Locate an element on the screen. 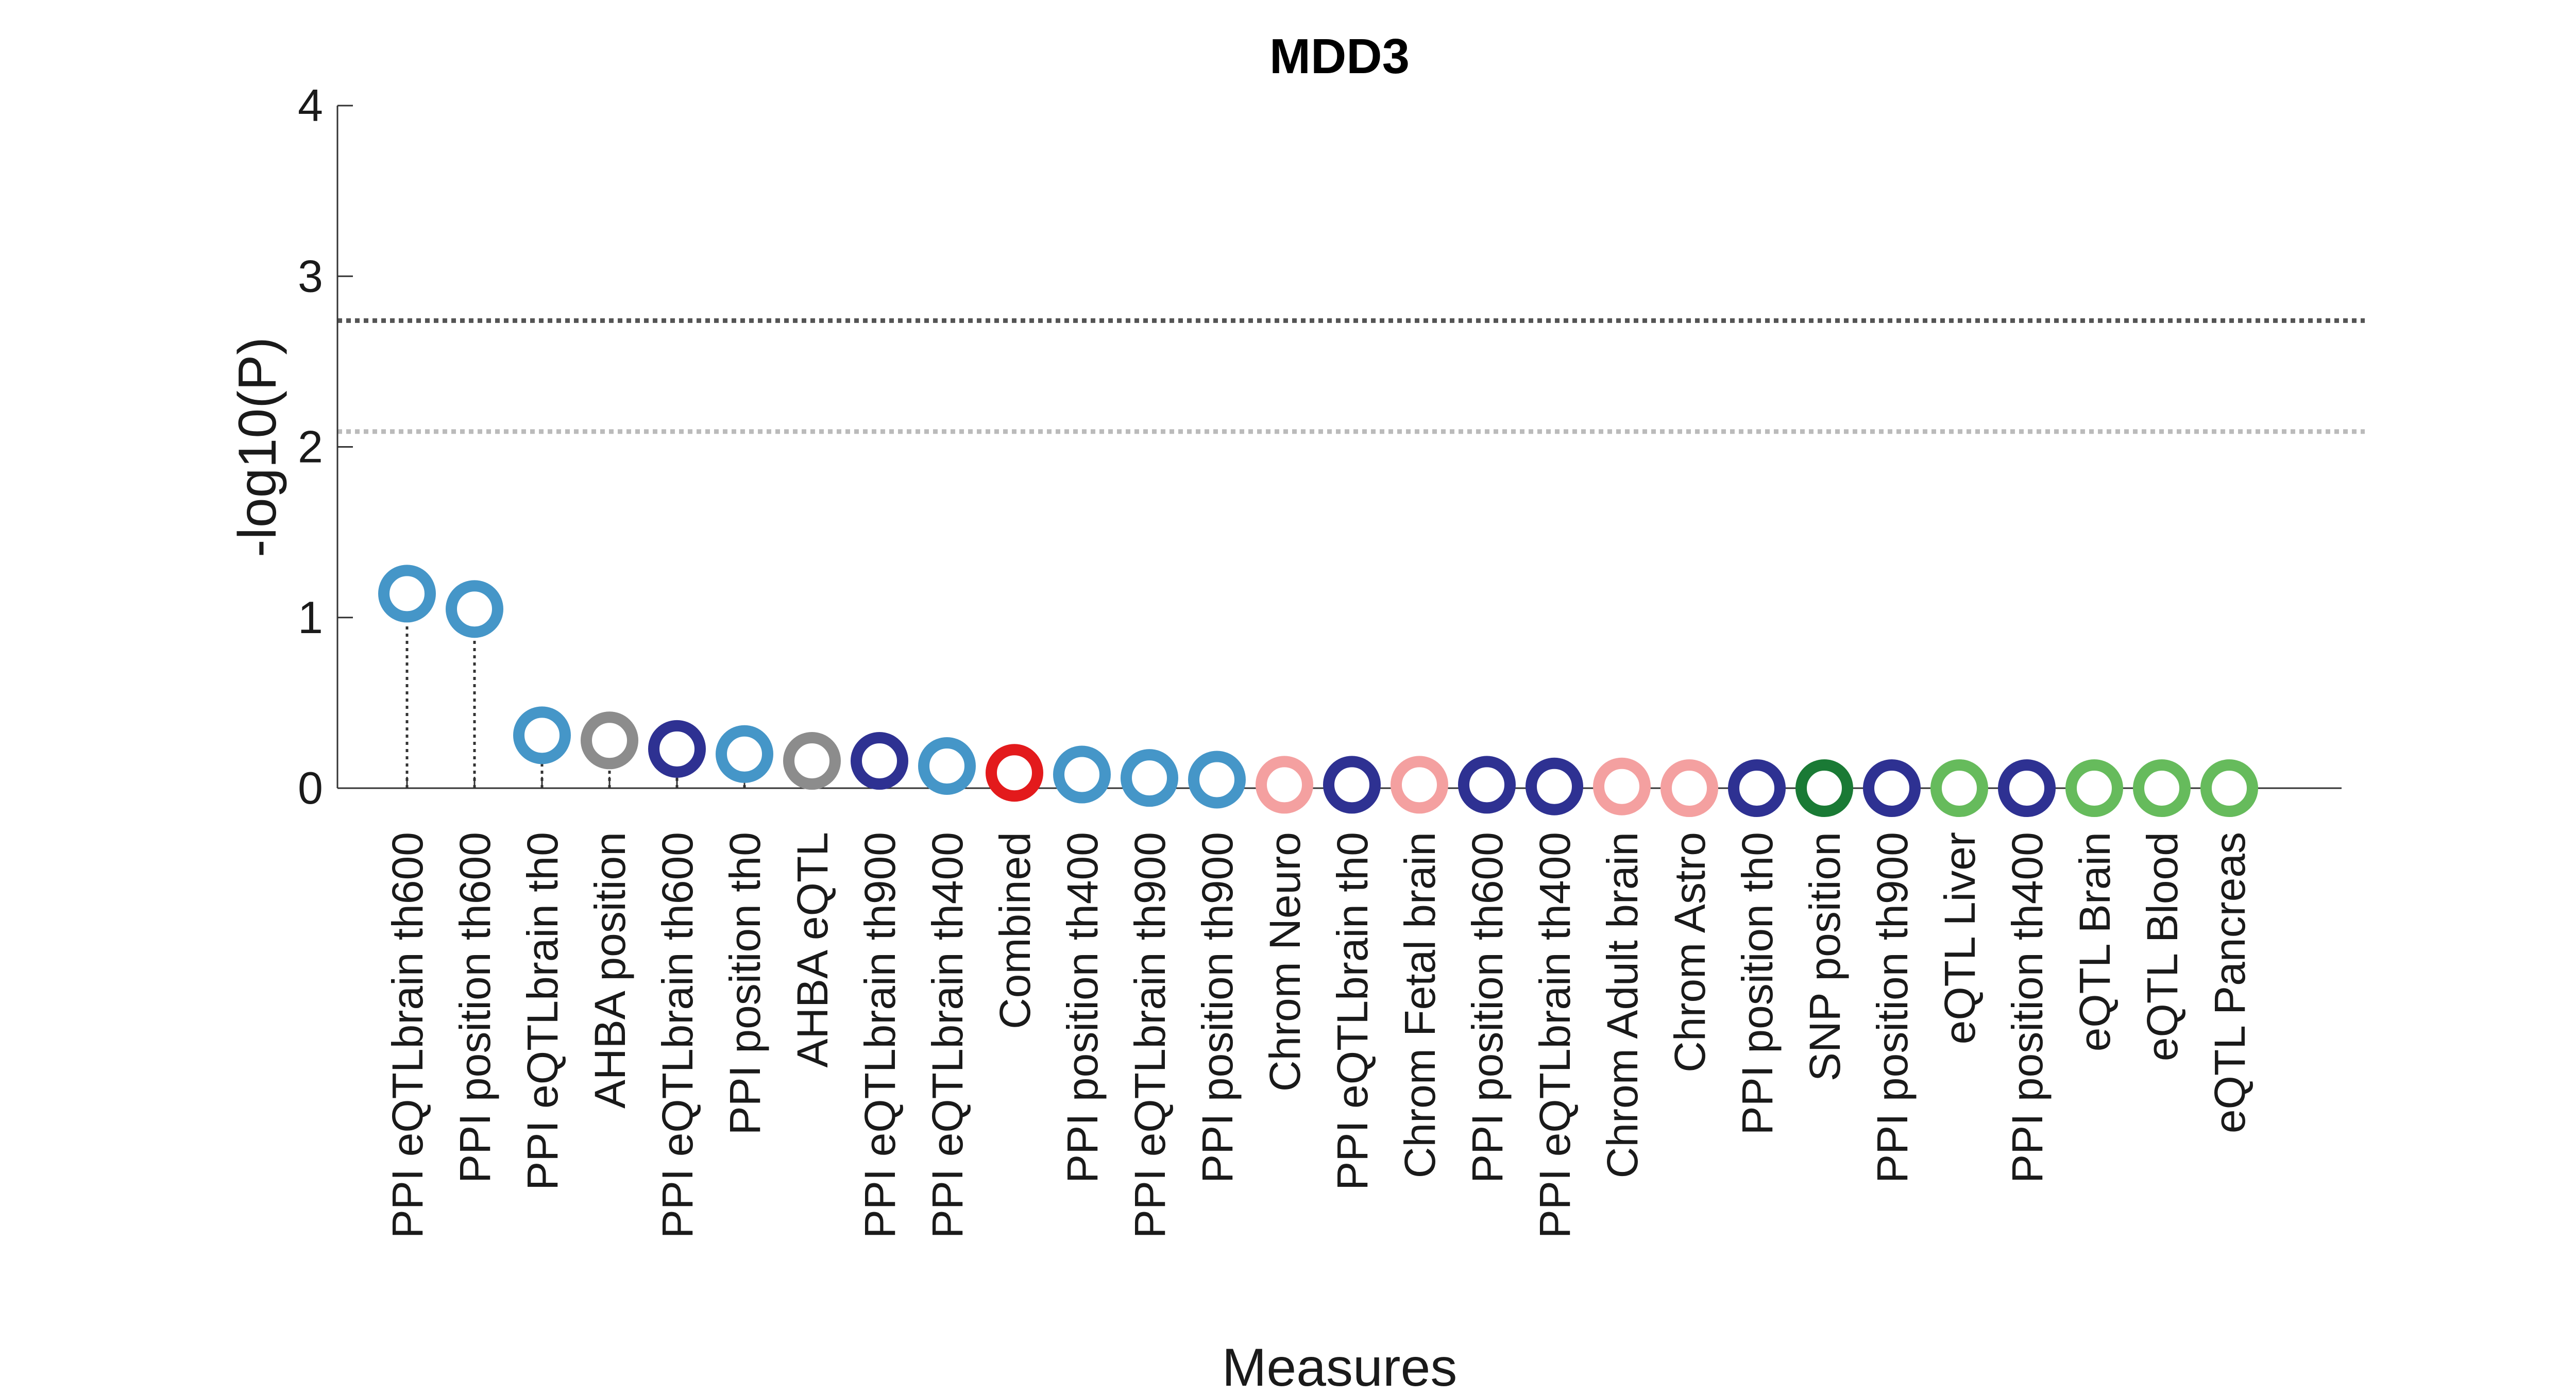  y-axis: 0 1 2 3 4 is located at coordinates (325, 446).